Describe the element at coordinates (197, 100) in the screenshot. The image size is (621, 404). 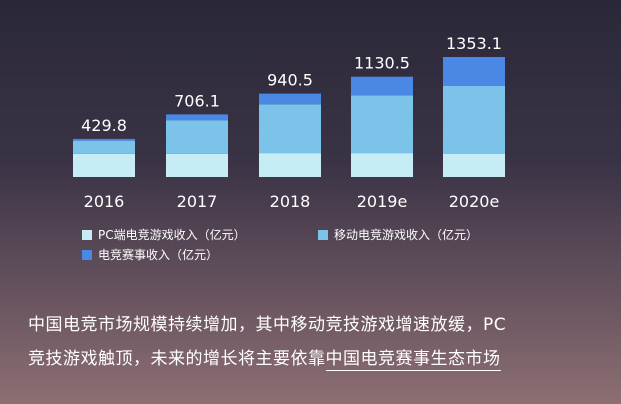
I see `total-label-2017: 706.1` at that location.